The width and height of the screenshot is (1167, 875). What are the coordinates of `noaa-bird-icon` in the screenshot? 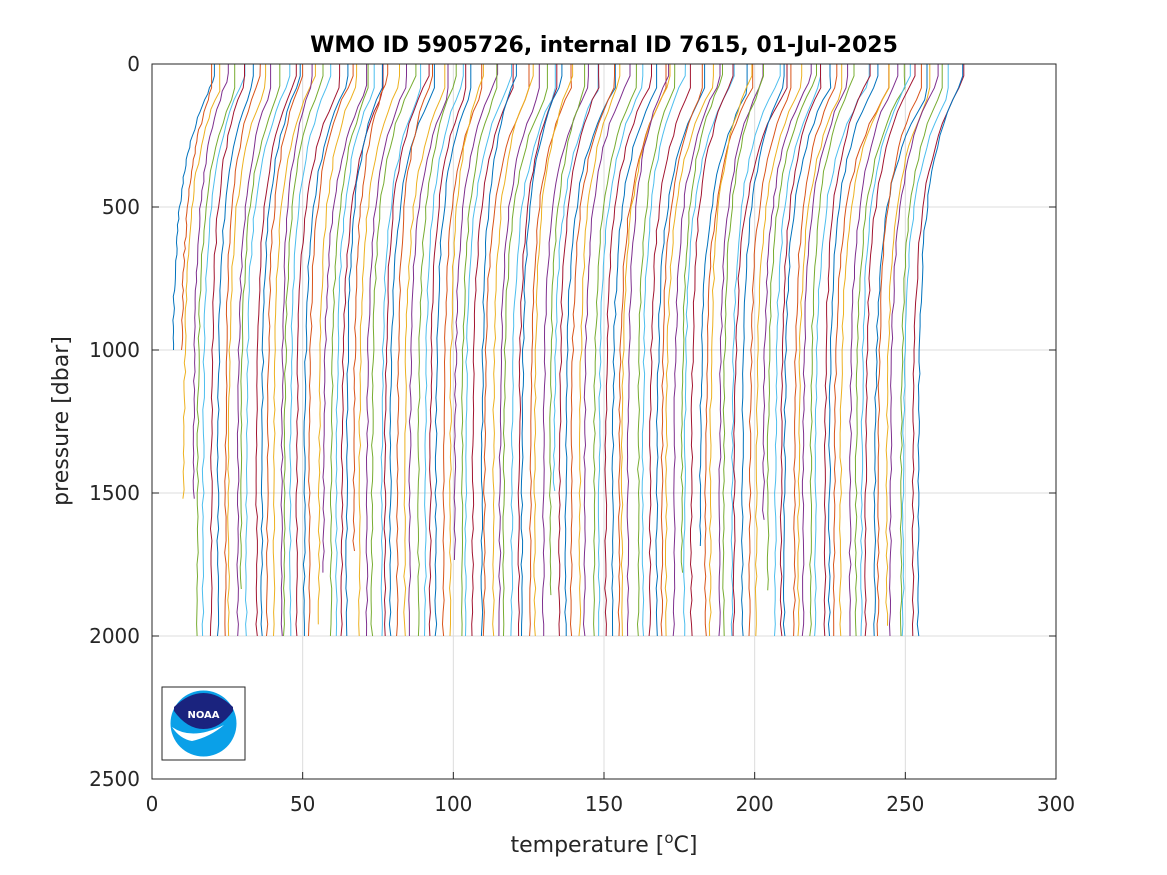 It's located at (203, 711).